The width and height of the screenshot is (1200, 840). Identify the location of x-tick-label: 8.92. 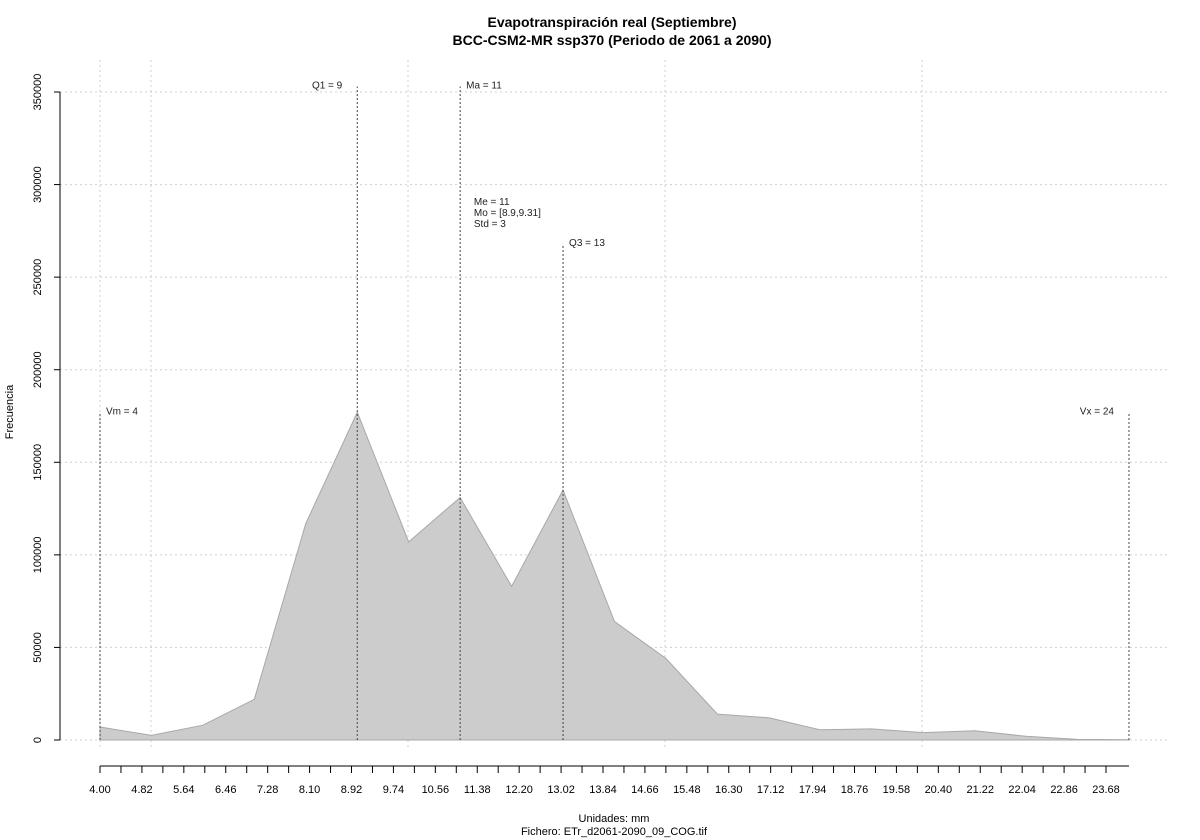
(351, 790).